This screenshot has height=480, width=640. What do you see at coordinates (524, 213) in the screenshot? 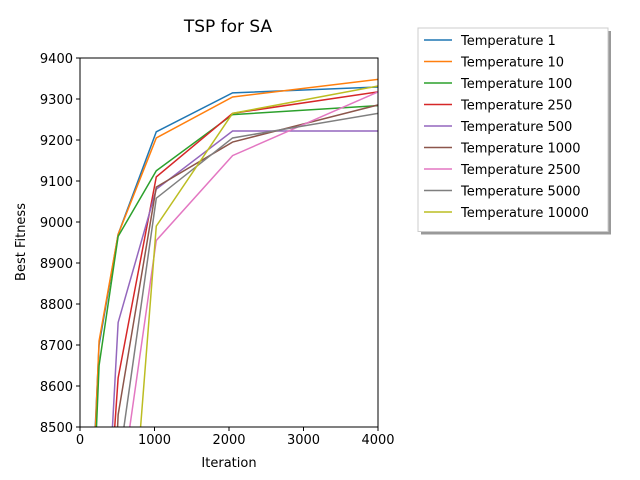
I see `legend-label: Temperature 10000` at bounding box center [524, 213].